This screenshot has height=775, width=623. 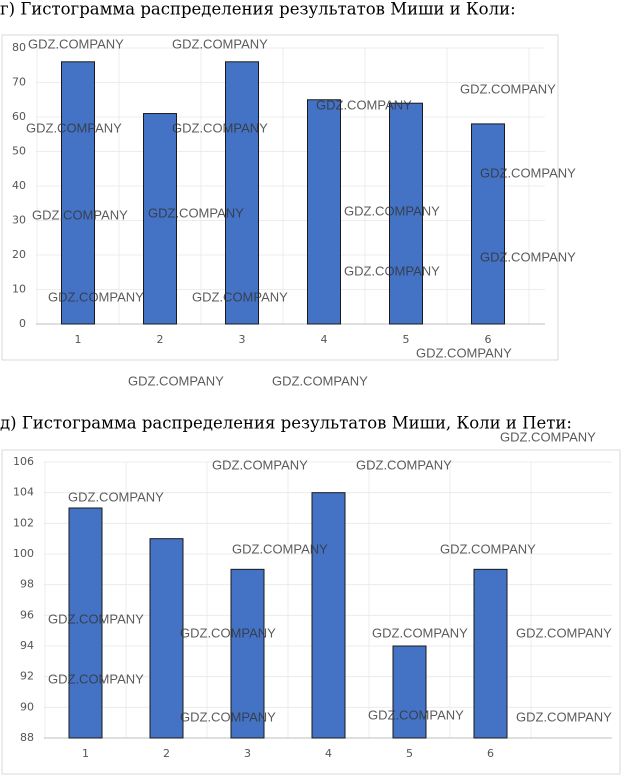 What do you see at coordinates (19, 116) in the screenshot?
I see `y-tick-label: 60` at bounding box center [19, 116].